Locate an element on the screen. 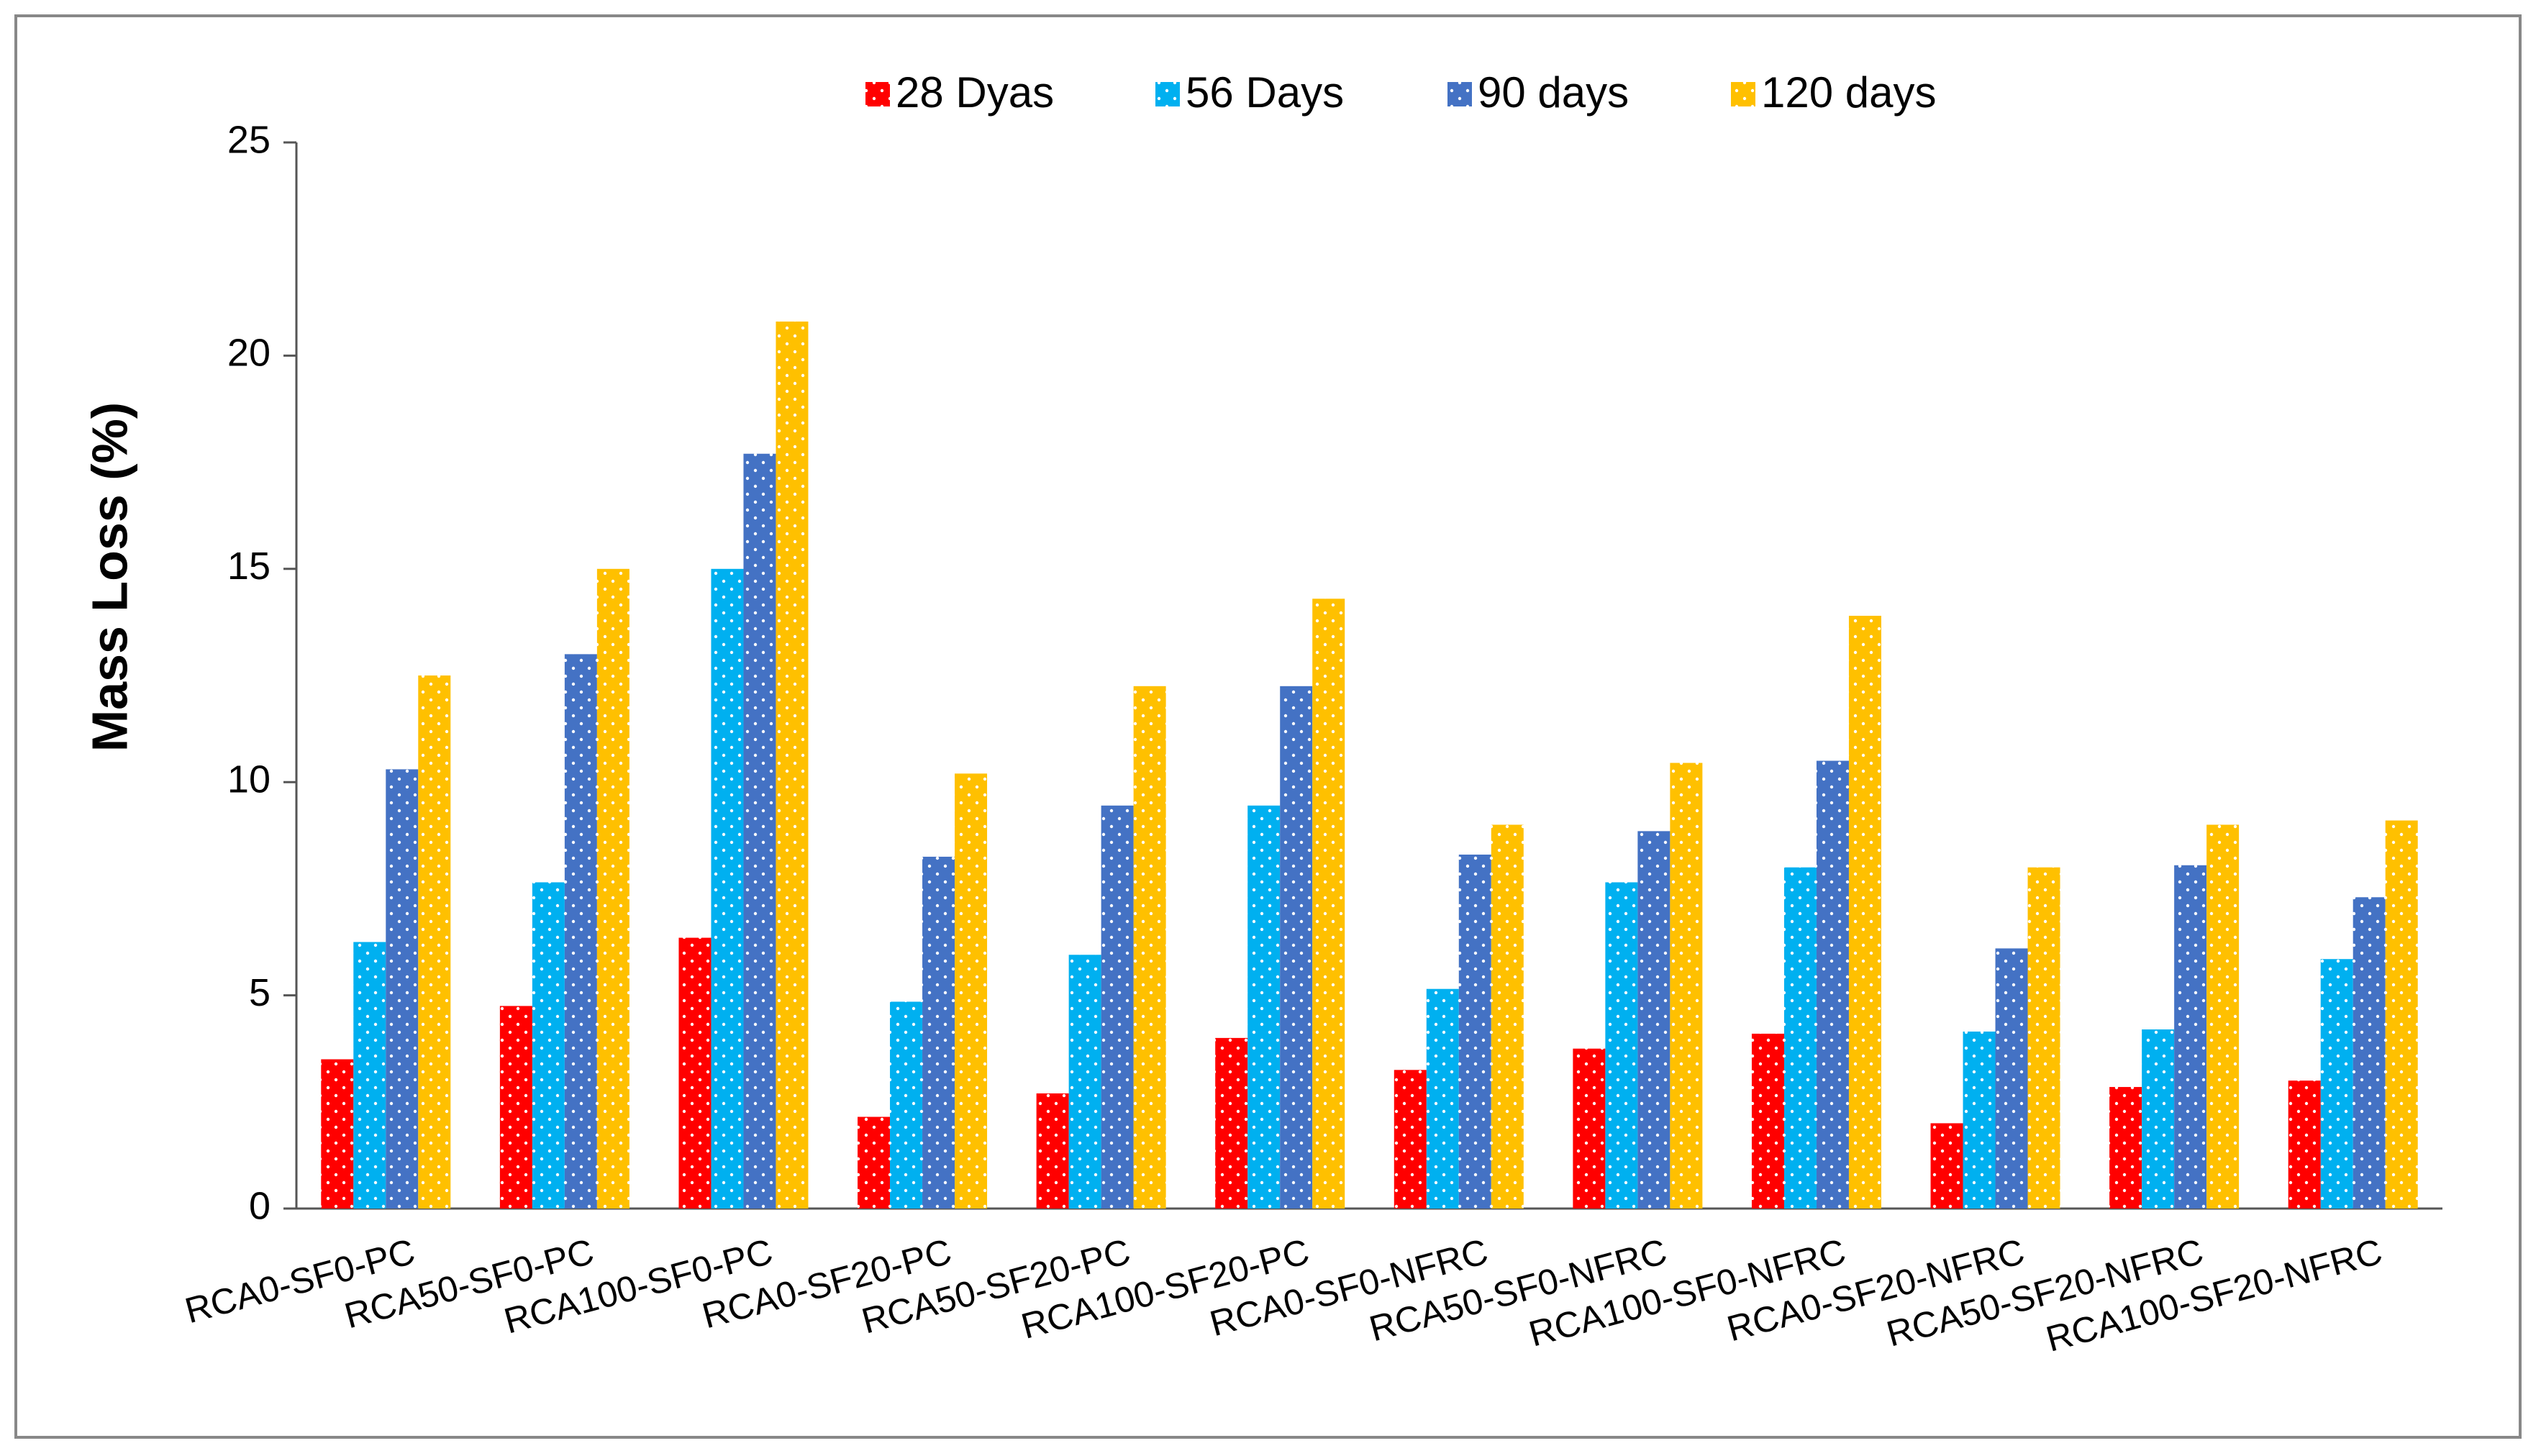 The height and width of the screenshot is (1456, 2541). y-tick-label: 20 is located at coordinates (249, 353).